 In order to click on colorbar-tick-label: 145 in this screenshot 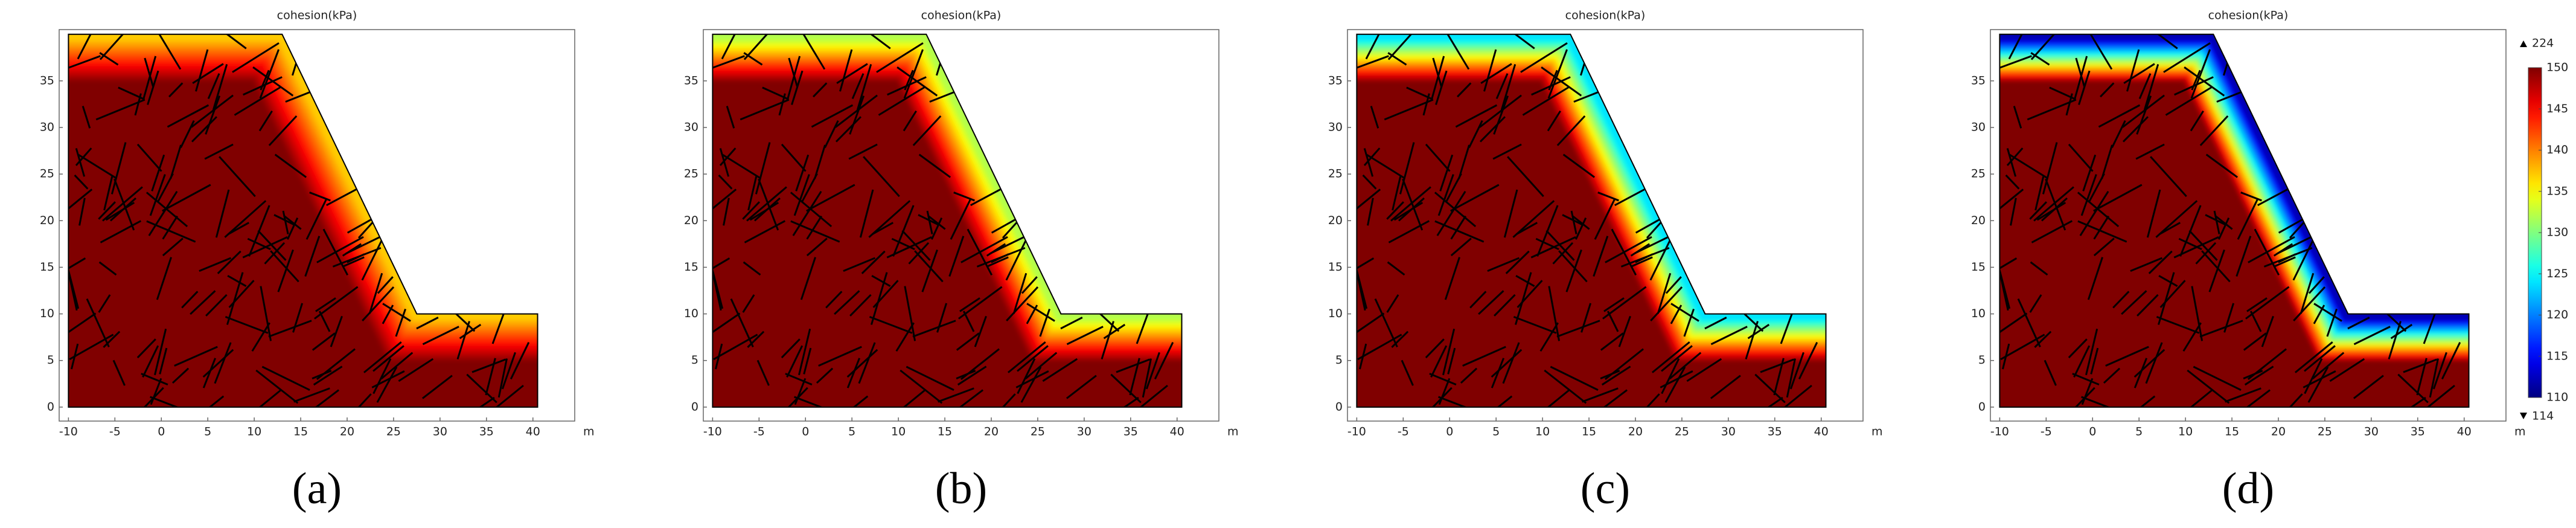, I will do `click(2557, 108)`.